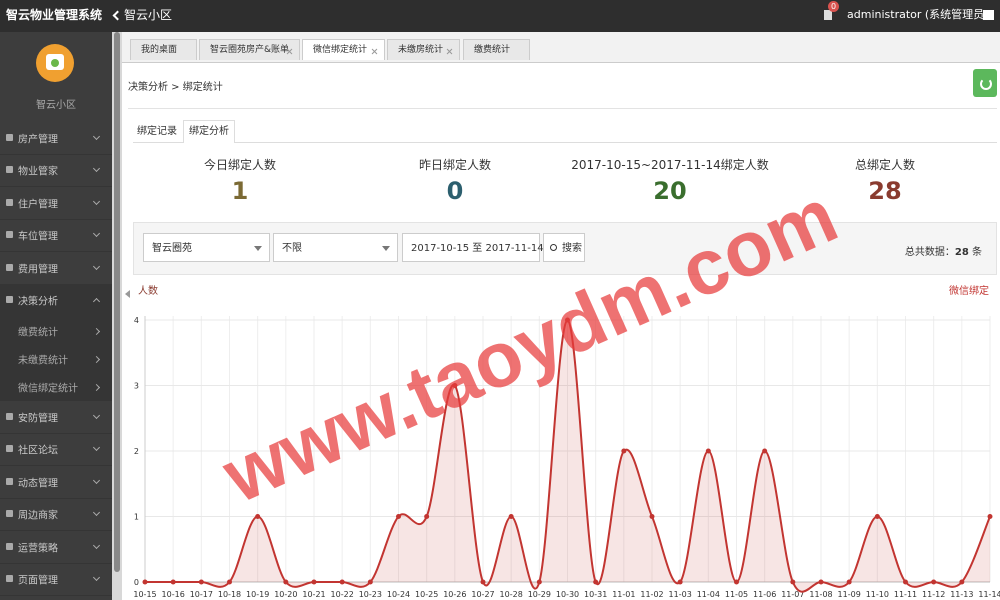  I want to click on x-tick-label: 11-12, so click(933, 594).